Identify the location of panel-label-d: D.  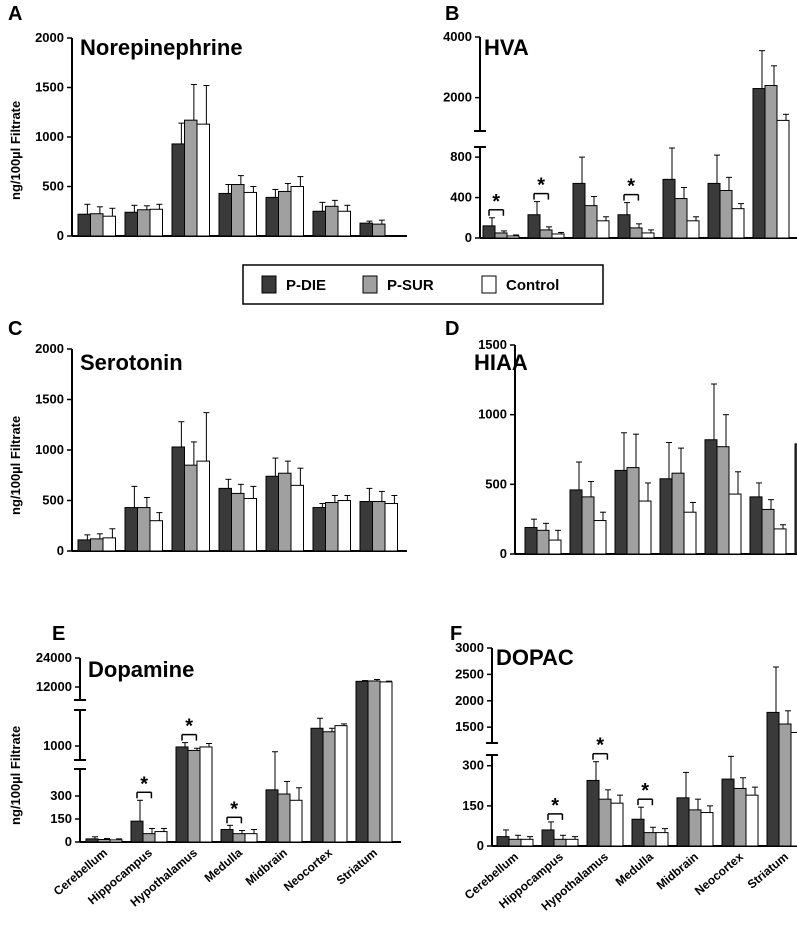
(452, 329).